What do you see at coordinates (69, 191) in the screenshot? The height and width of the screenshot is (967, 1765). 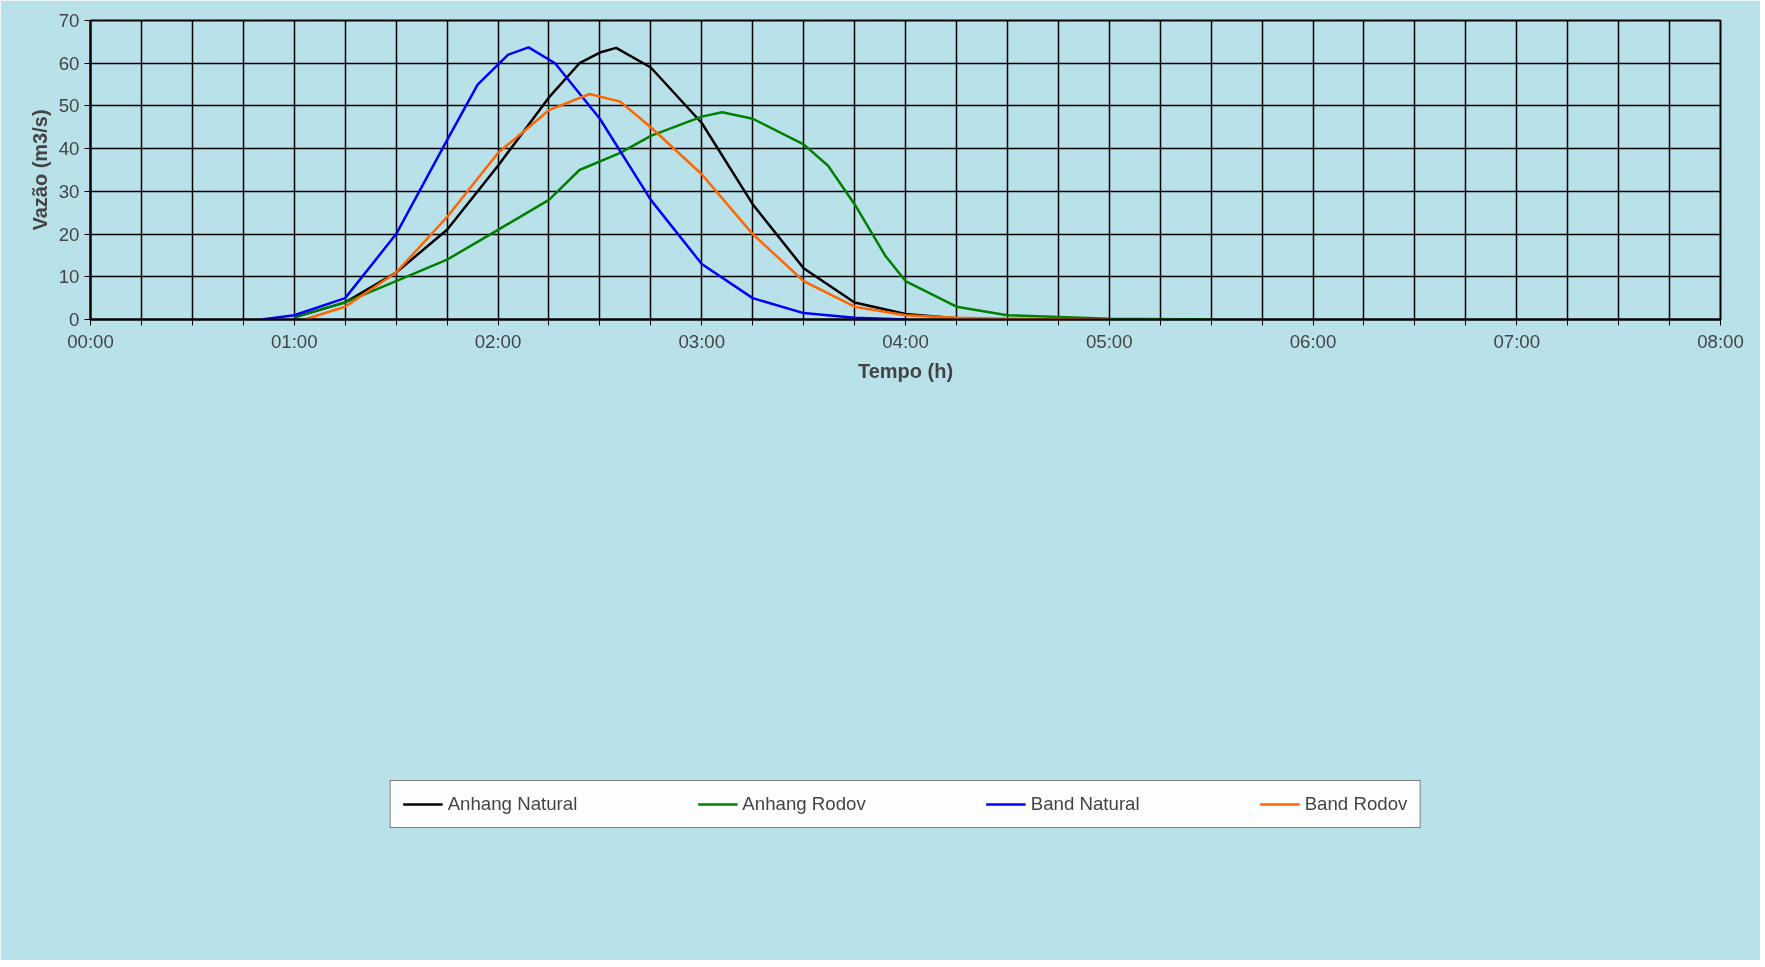 I see `y-tick-label: 30` at bounding box center [69, 191].